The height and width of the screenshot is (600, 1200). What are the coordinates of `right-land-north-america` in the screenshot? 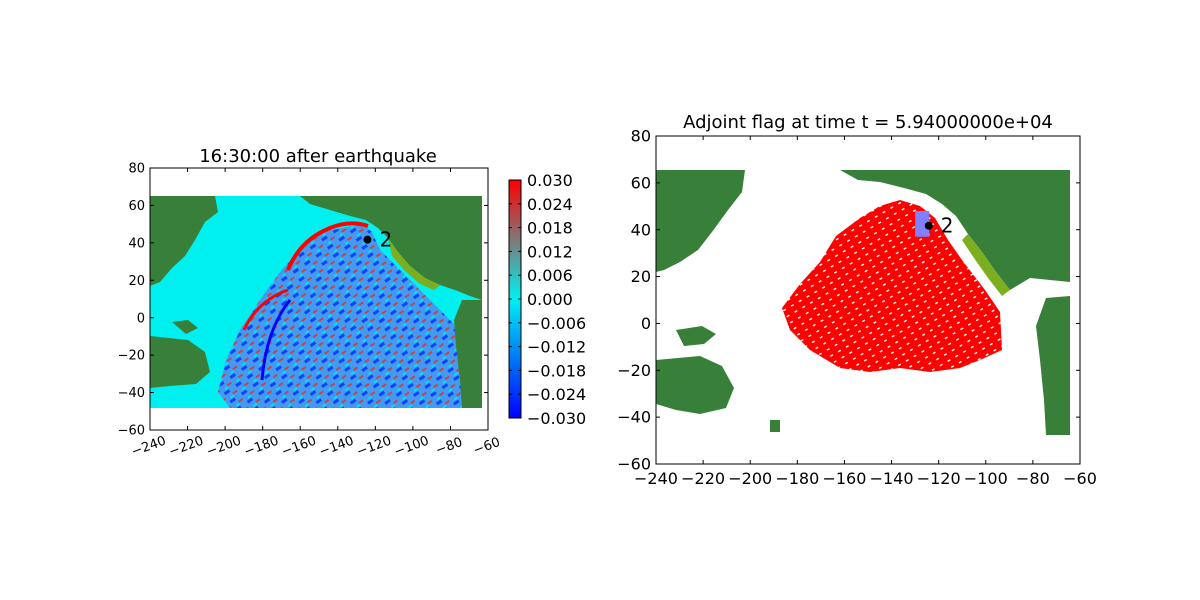 It's located at (955, 230).